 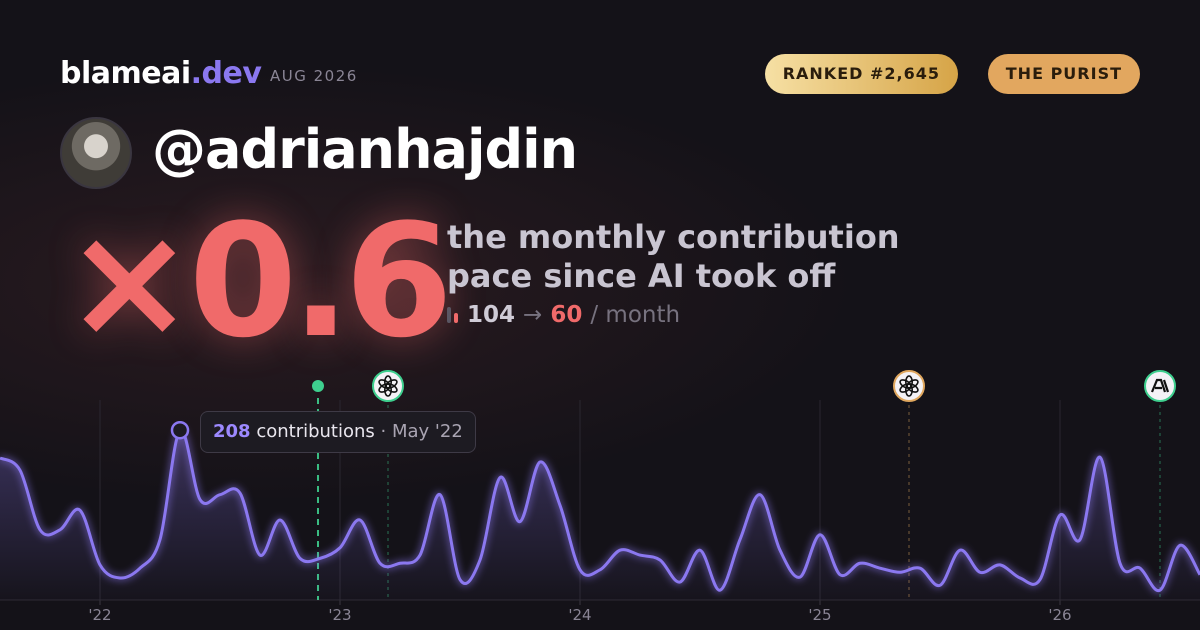 What do you see at coordinates (641, 276) in the screenshot?
I see `description-line: pace since AI took off` at bounding box center [641, 276].